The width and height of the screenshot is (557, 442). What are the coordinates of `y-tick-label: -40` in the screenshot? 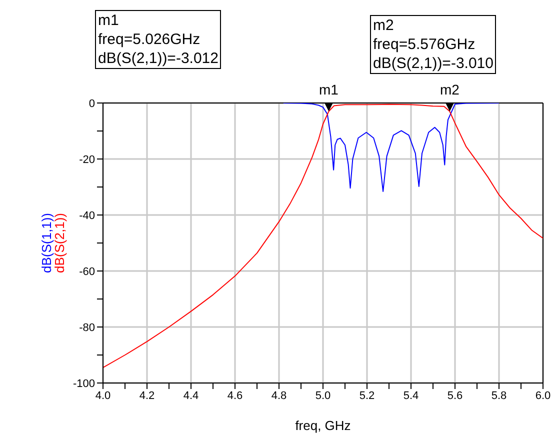 It's located at (87, 216).